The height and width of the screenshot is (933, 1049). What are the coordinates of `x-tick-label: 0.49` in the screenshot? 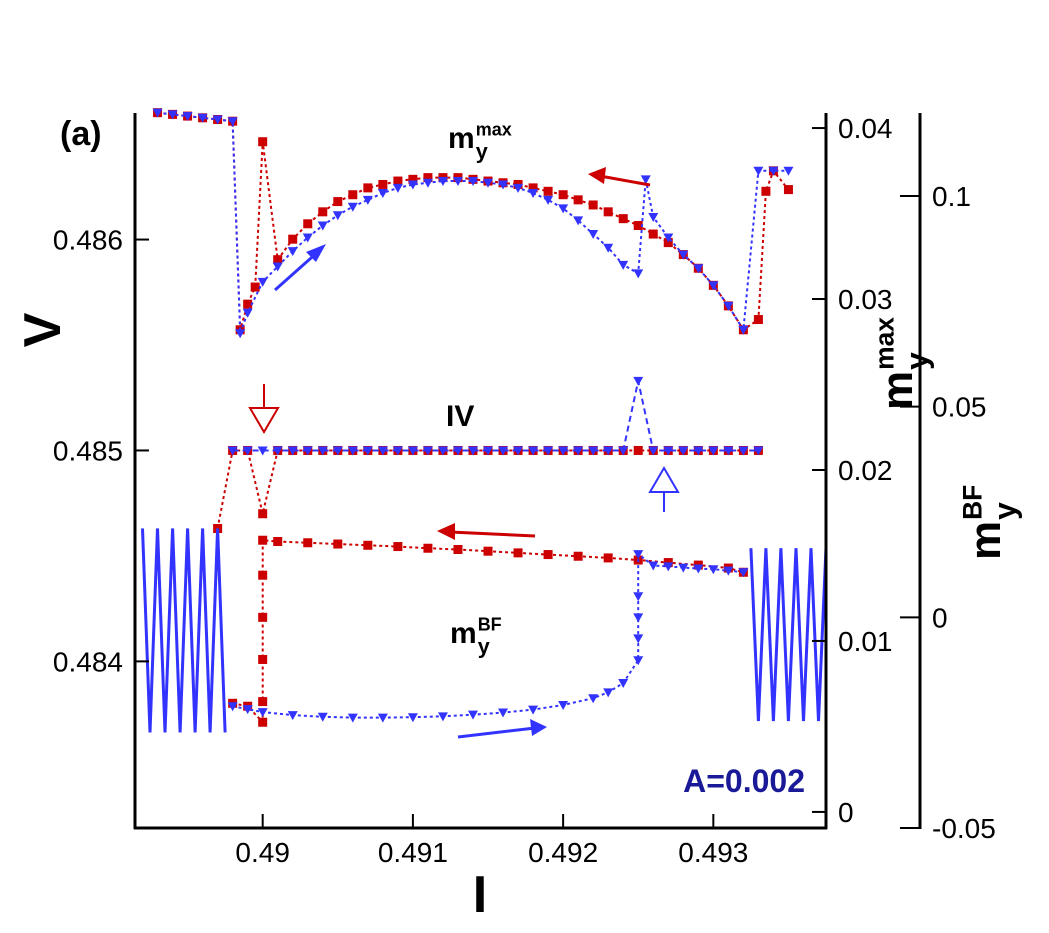 It's located at (262, 852).